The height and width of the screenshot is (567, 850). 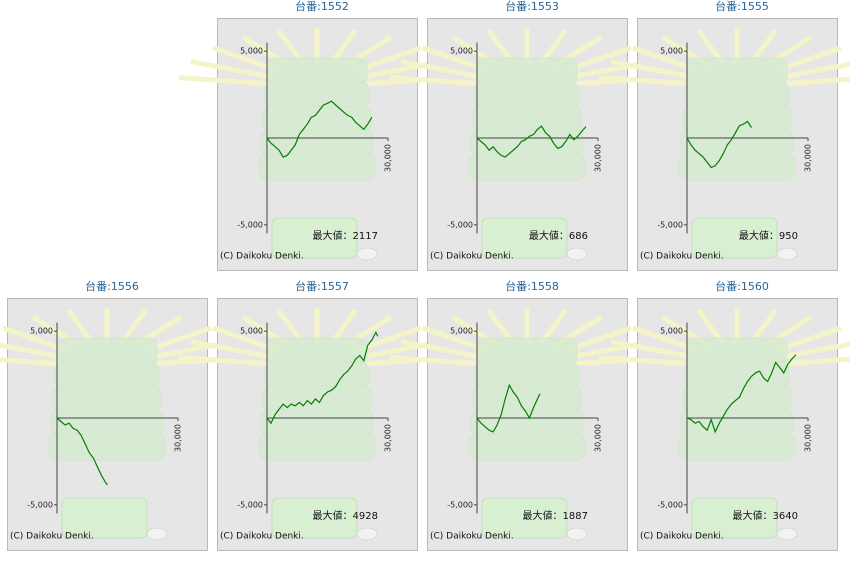 I want to click on chart-title: 台番:1557, so click(x=322, y=286).